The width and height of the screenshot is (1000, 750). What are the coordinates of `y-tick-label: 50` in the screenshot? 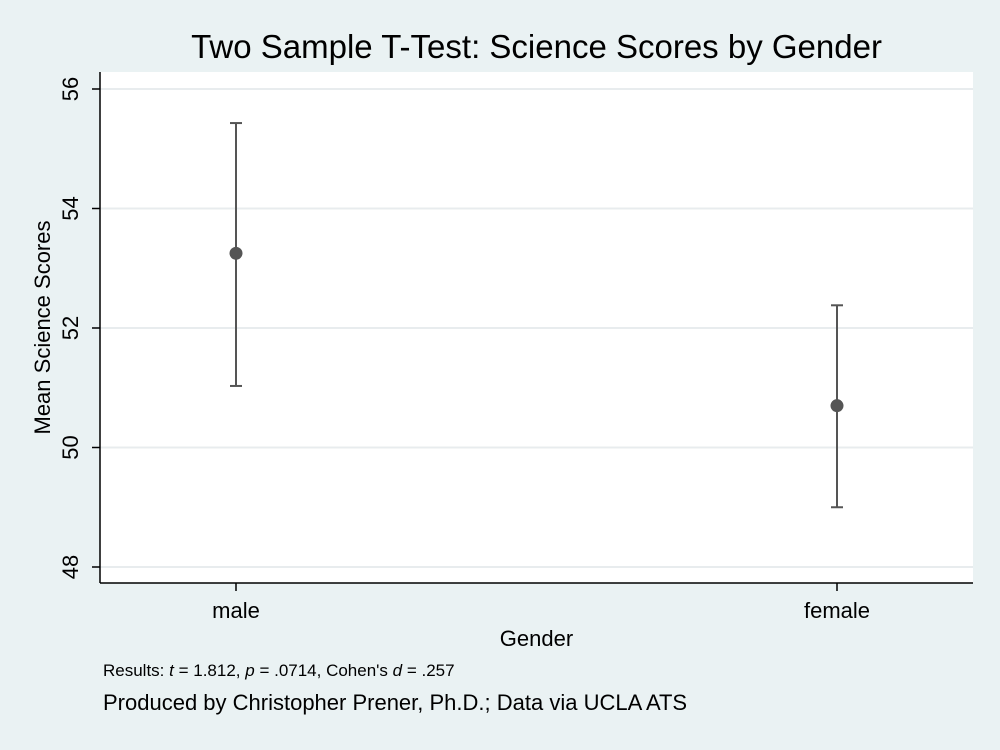 It's located at (70, 447).